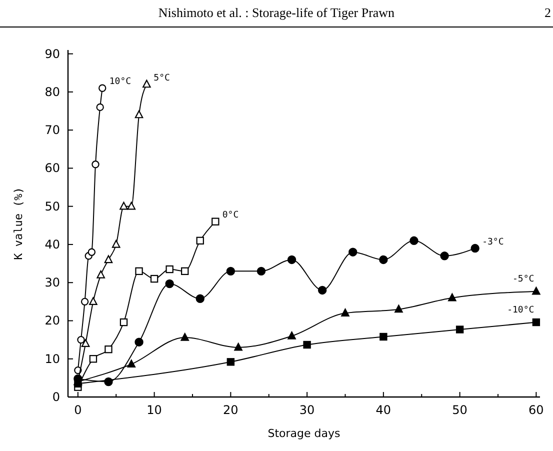 This screenshot has width=553, height=451. What do you see at coordinates (307, 410) in the screenshot?
I see `x-tick-label: 30` at bounding box center [307, 410].